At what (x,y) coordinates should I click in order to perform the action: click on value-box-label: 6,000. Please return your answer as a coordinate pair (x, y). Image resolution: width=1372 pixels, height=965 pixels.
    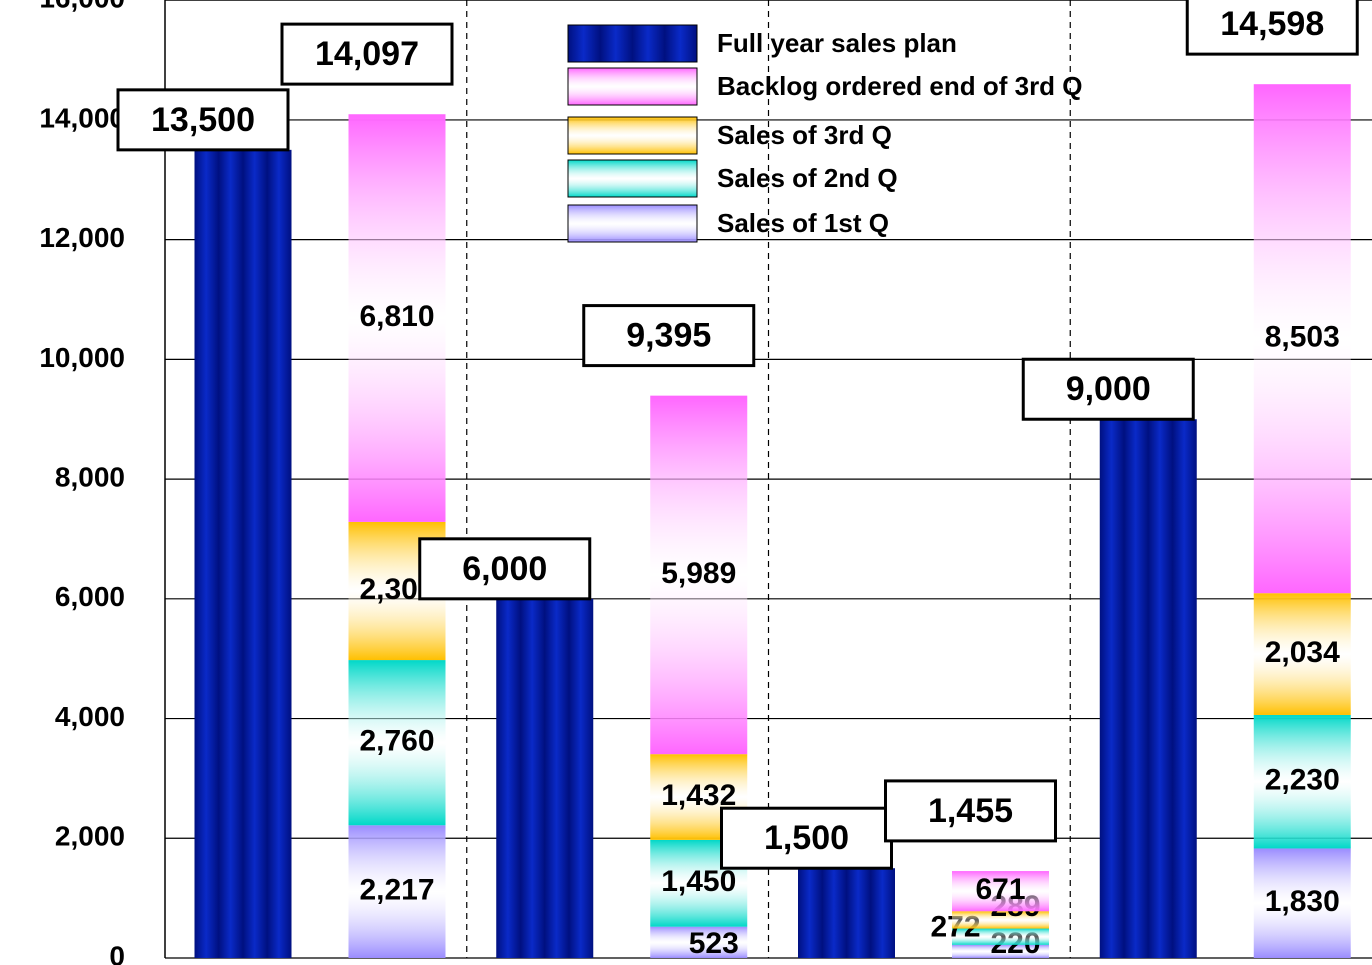
    Looking at the image, I should click on (504, 569).